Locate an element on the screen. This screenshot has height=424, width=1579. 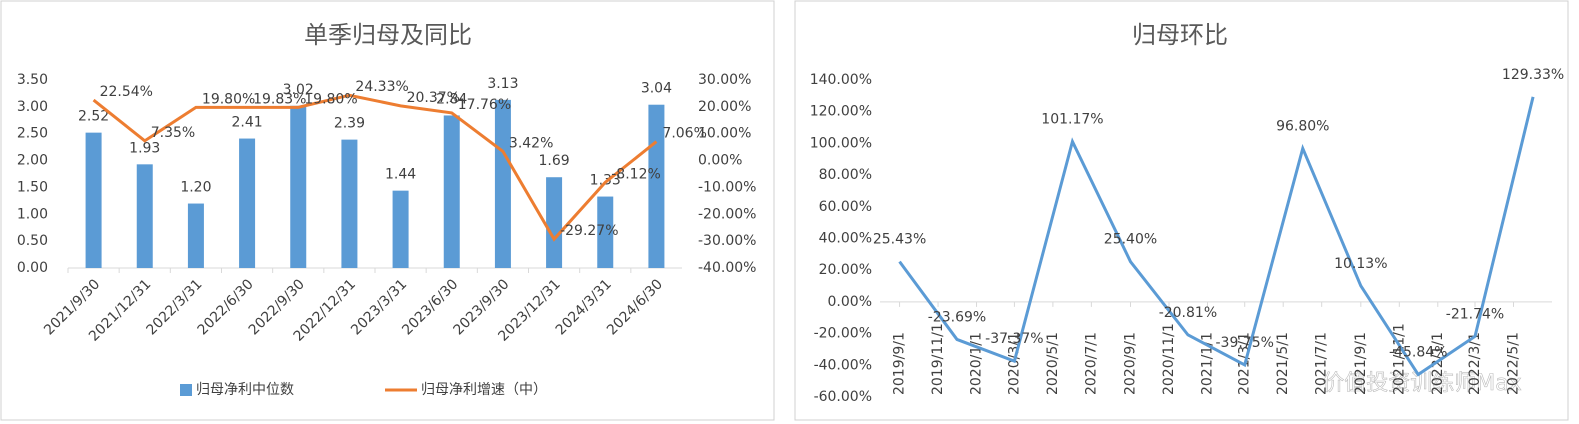
y2-tick-label: 10.00% is located at coordinates (724, 134).